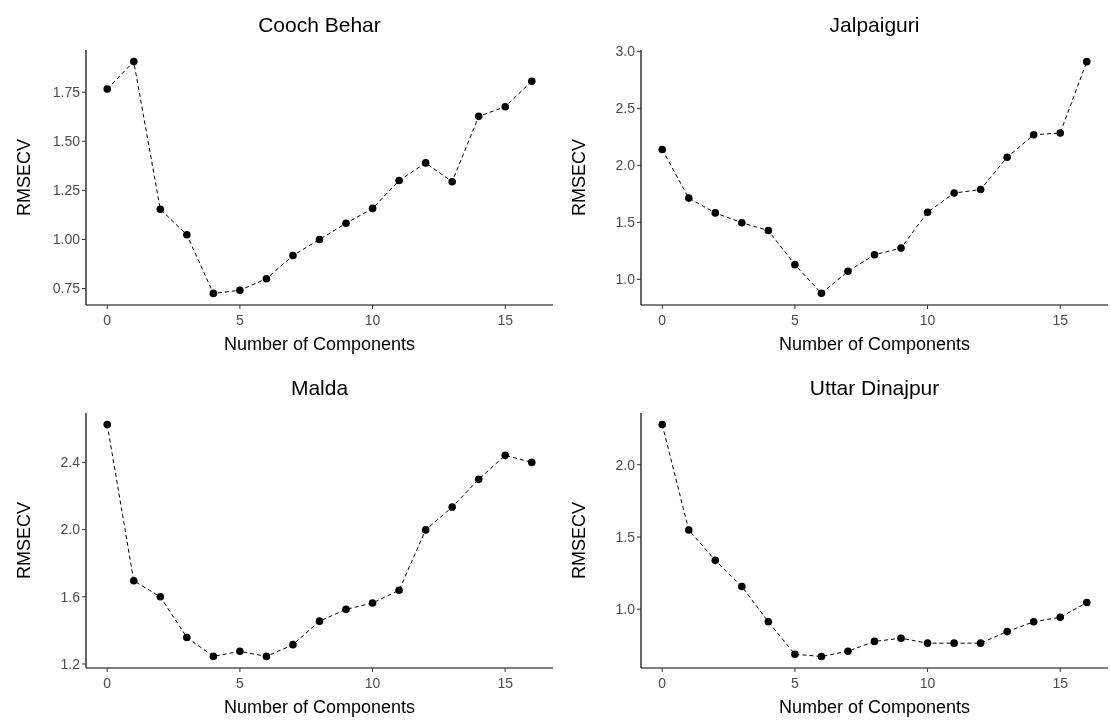  I want to click on y-tick-label: 1.6, so click(70, 596).